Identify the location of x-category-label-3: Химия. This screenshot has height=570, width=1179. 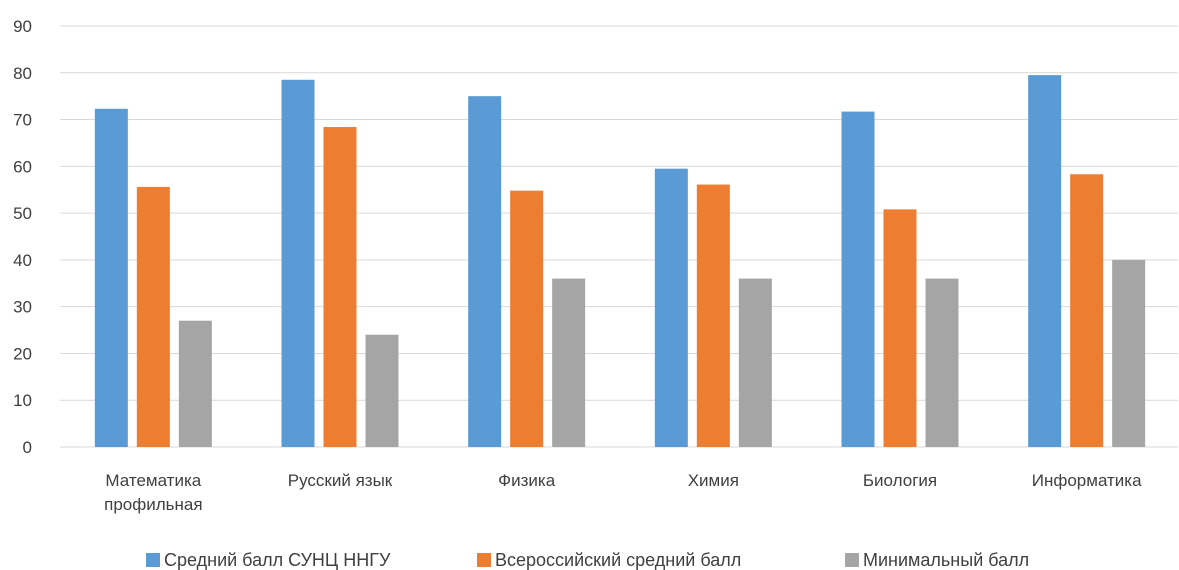
(713, 480).